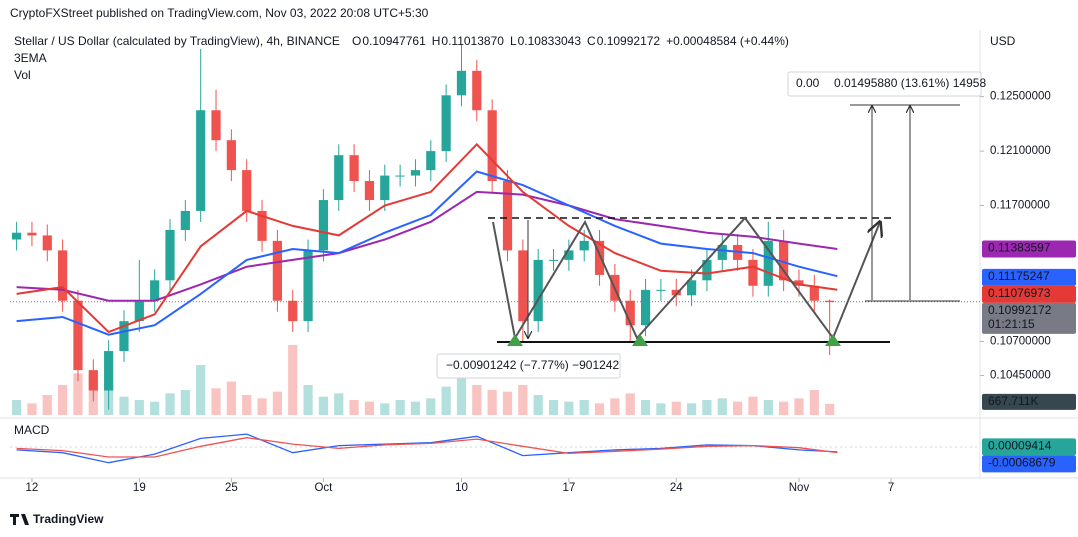 Image resolution: width=1078 pixels, height=537 pixels. I want to click on ohlc-value: 0.10833043, so click(550, 41).